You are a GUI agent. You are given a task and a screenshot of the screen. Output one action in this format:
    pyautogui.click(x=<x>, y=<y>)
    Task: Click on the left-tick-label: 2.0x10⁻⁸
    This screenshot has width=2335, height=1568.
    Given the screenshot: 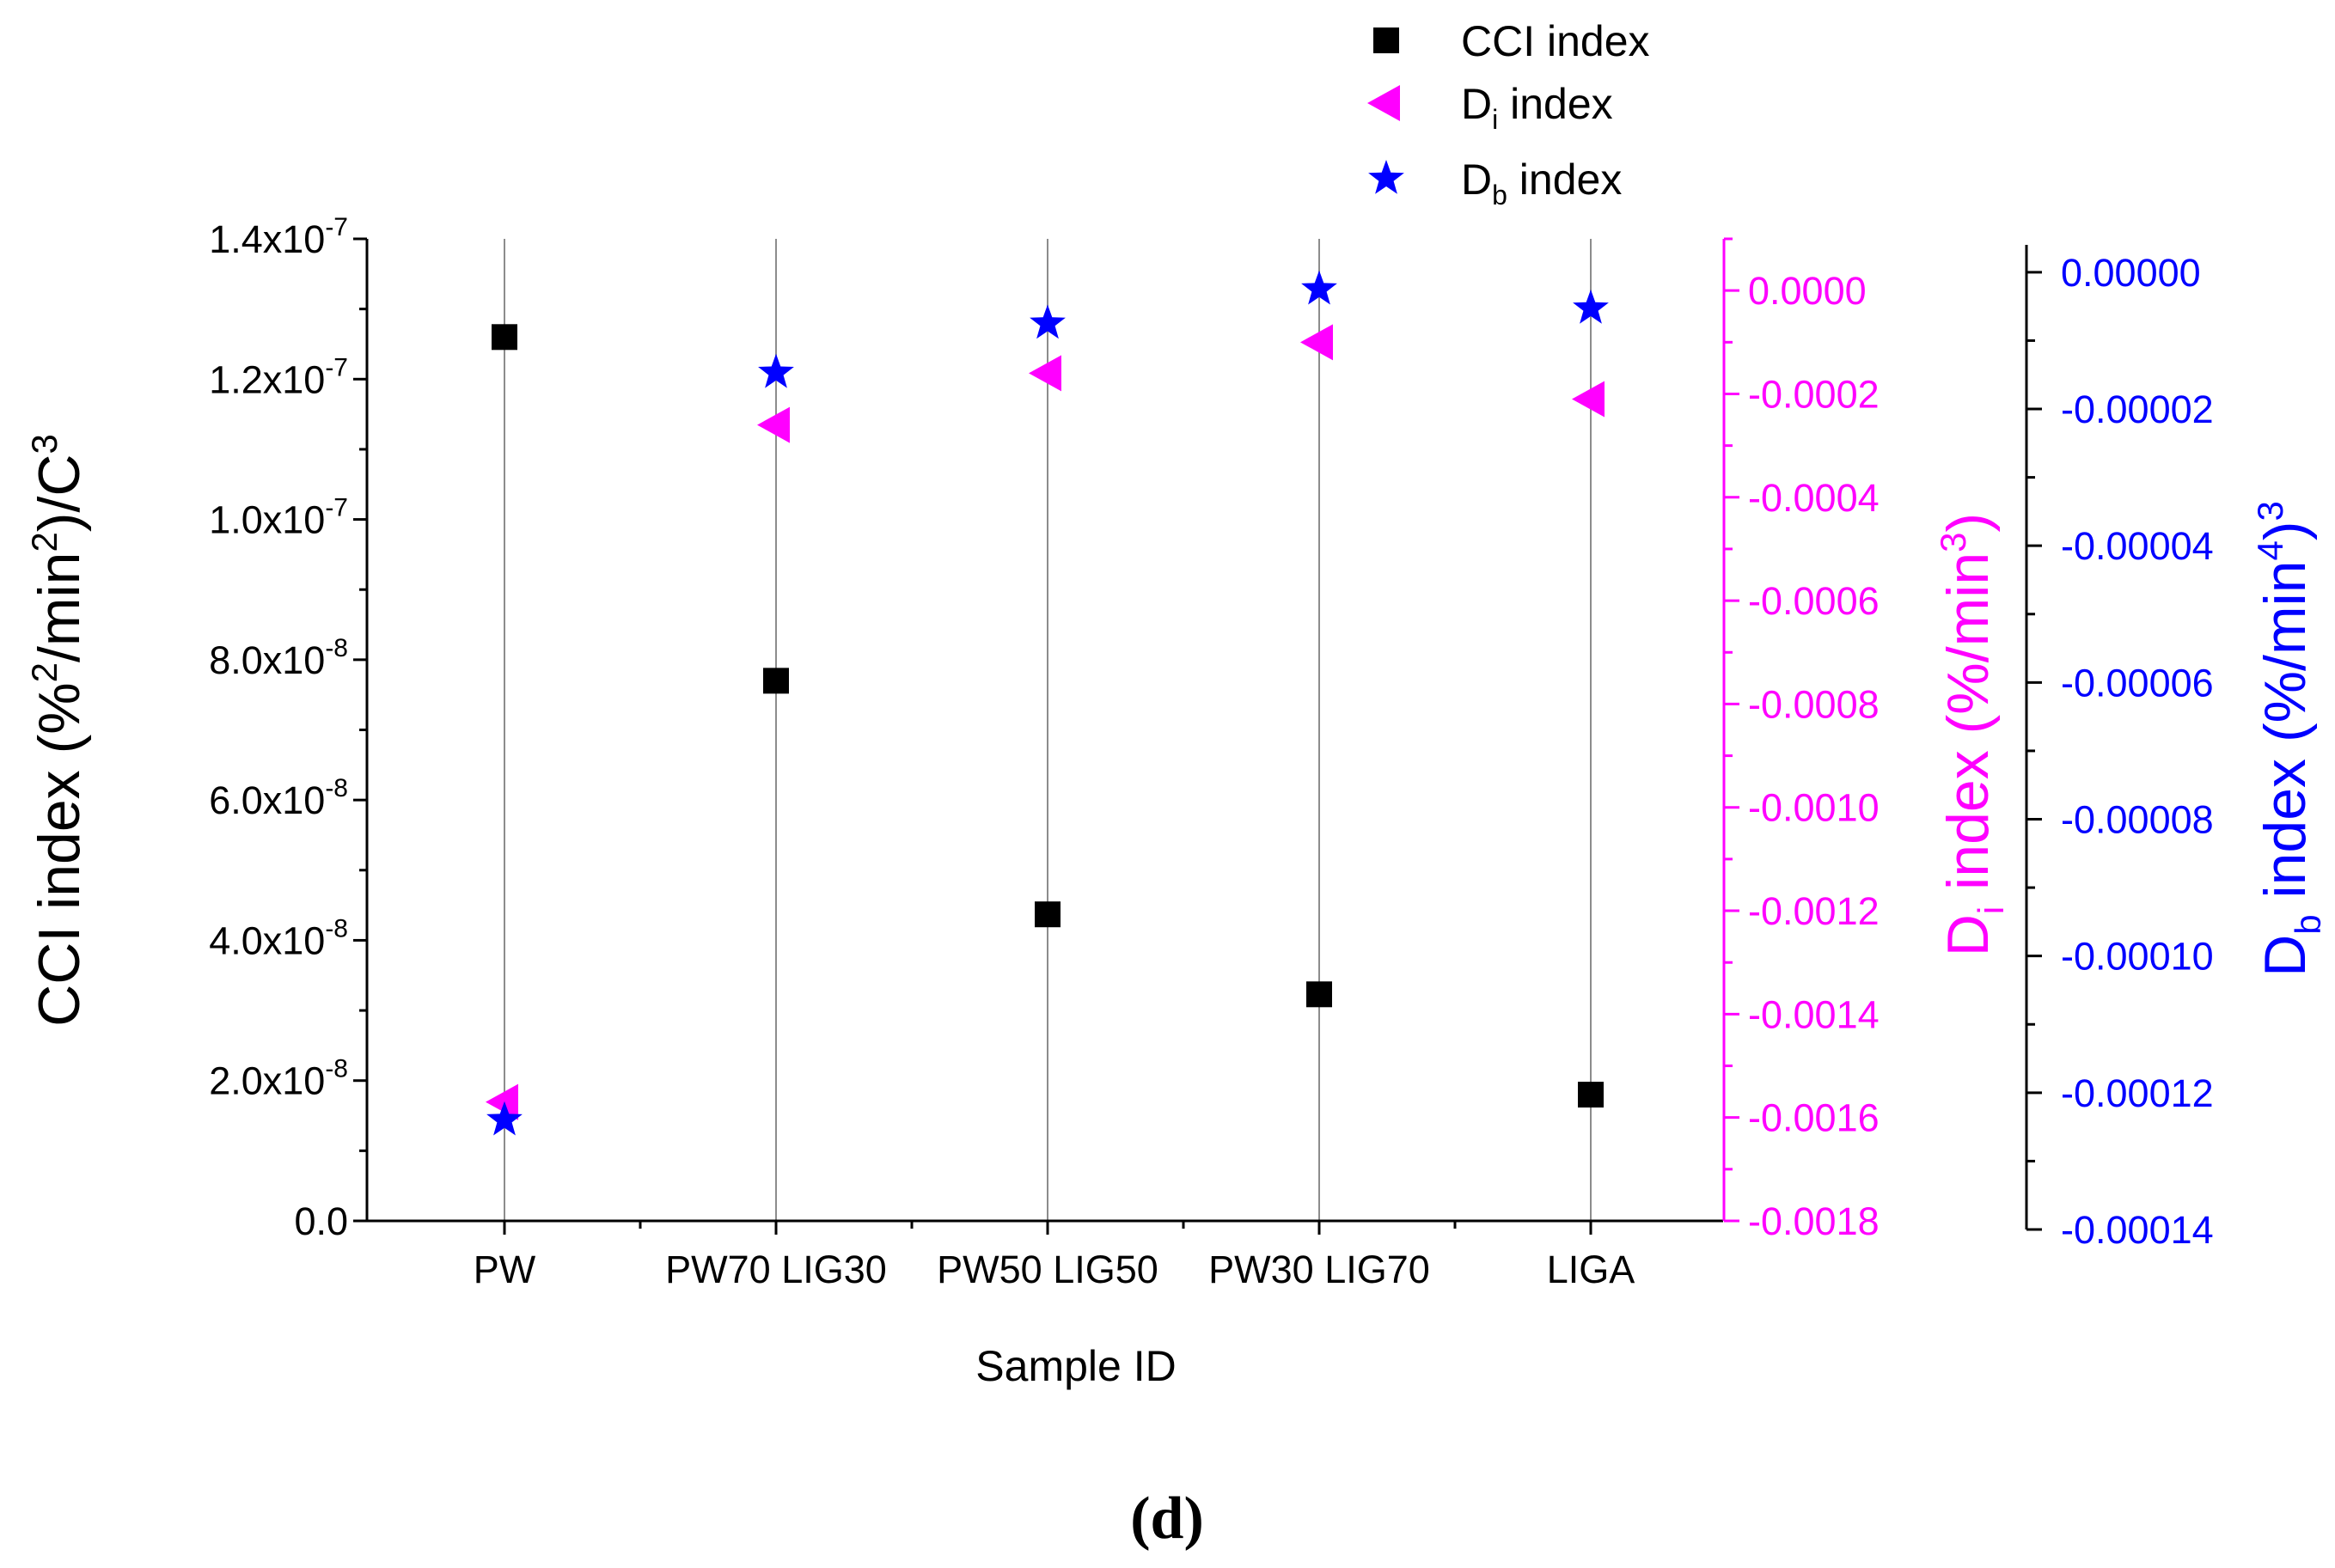 What is the action you would take?
    pyautogui.click(x=278, y=1079)
    